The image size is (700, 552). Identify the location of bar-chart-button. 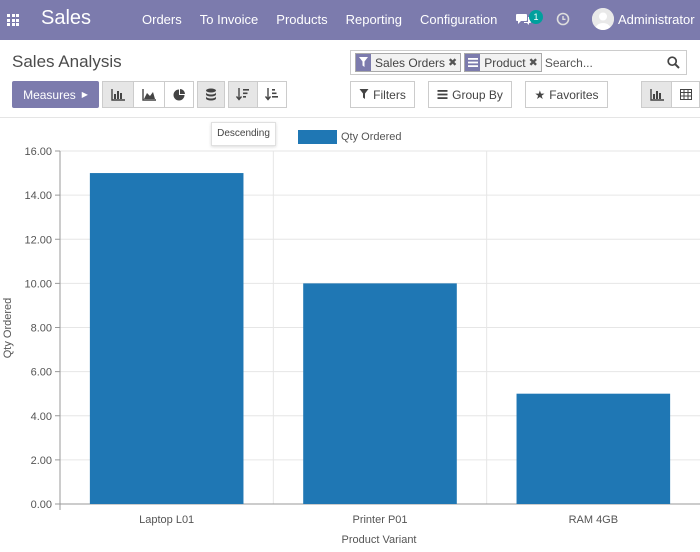
(118, 94).